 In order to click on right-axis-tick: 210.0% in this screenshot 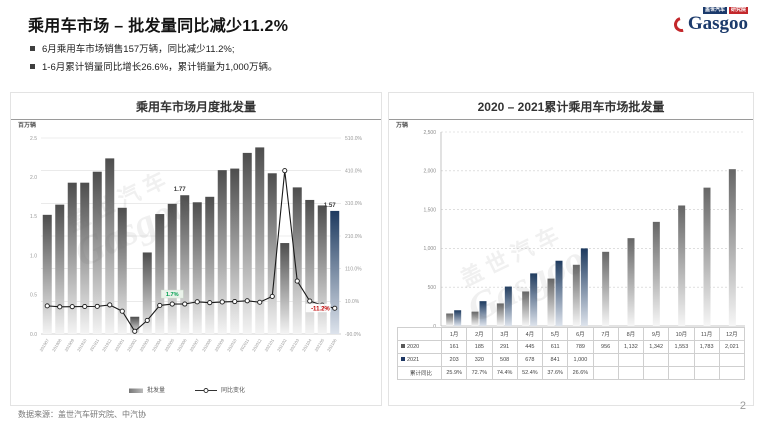, I will do `click(354, 237)`.